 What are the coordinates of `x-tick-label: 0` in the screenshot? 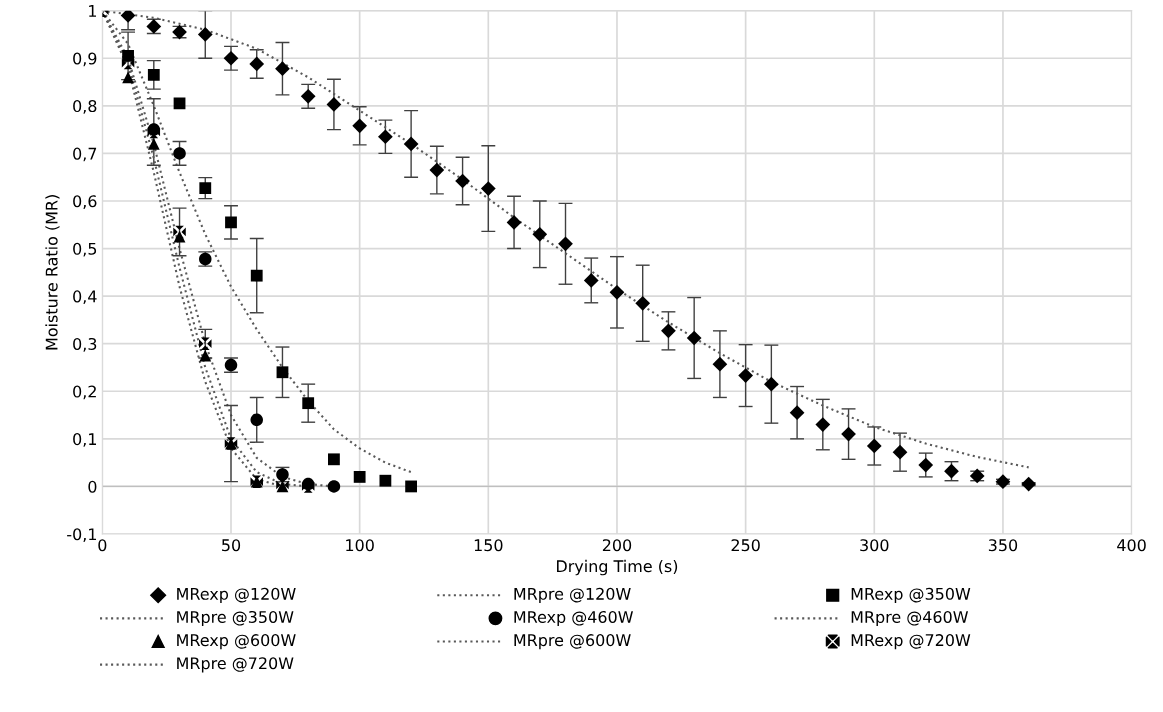 It's located at (102, 545).